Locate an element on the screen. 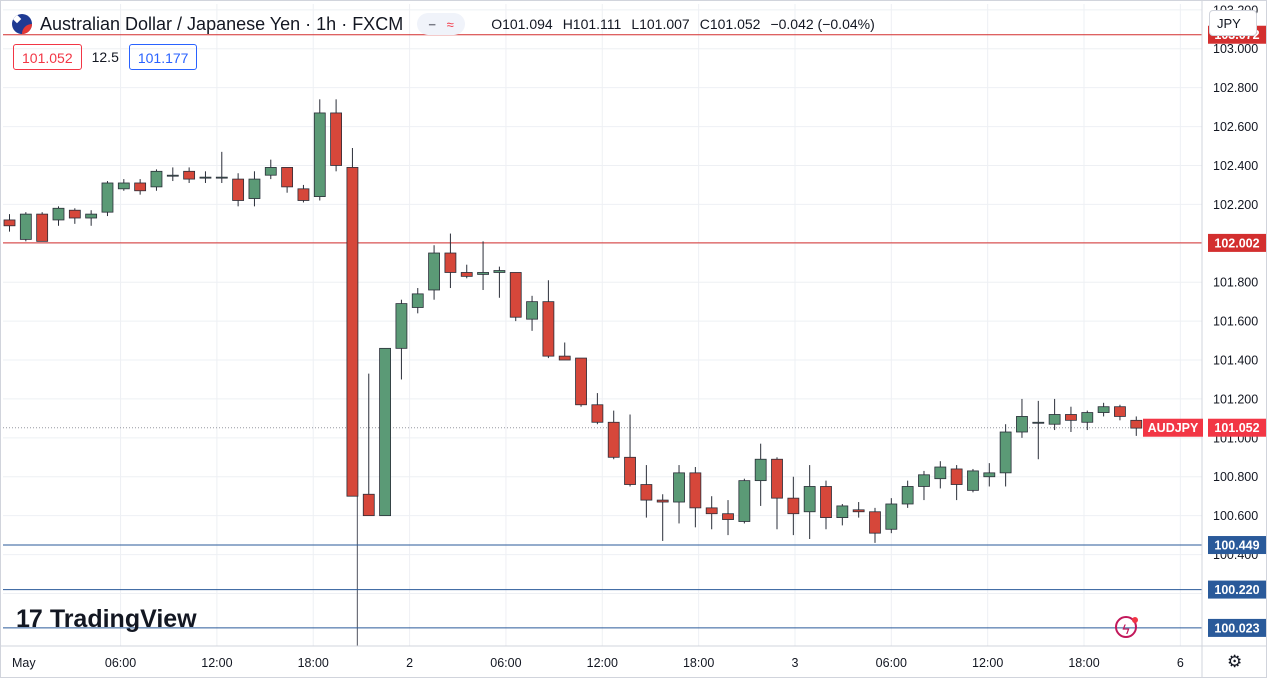 This screenshot has width=1267, height=678. y-tick-label: 102.400 is located at coordinates (1235, 166).